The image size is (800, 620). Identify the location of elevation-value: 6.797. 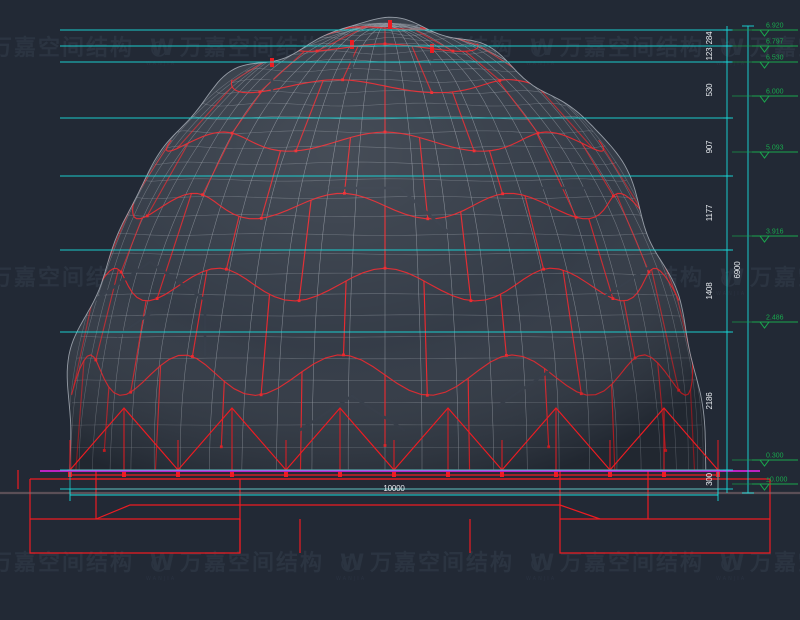
(775, 42).